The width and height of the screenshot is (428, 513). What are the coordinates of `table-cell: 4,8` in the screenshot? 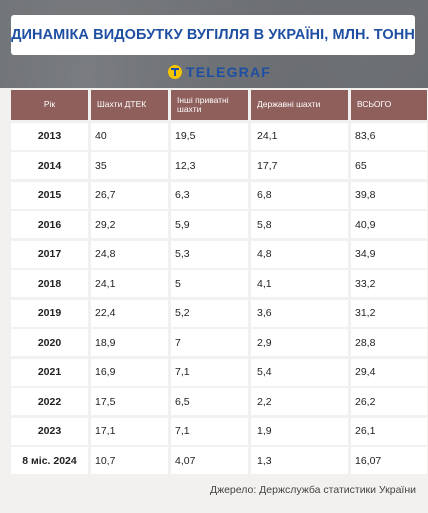 It's located at (299, 254).